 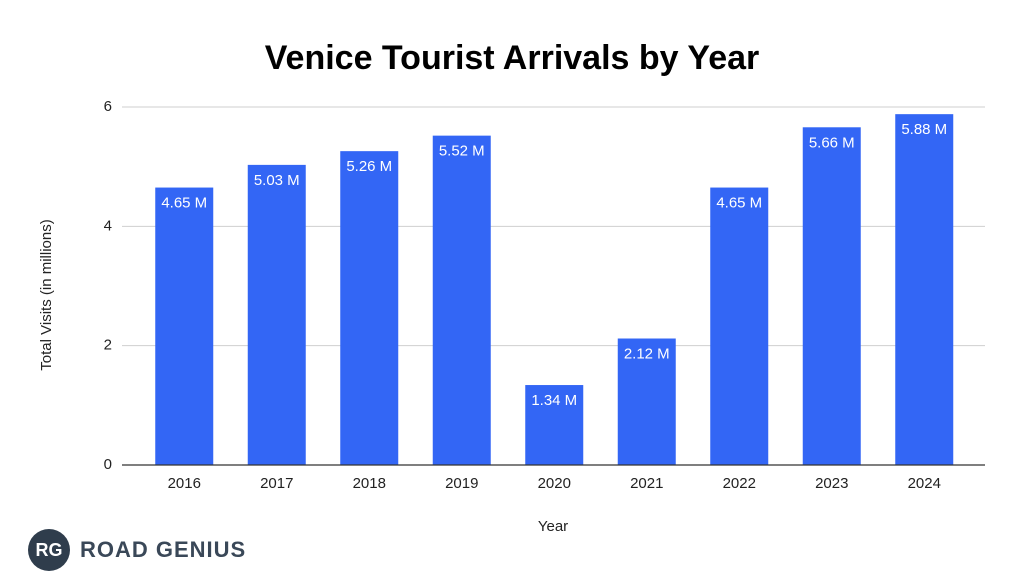 I want to click on y-axis-label: Total Visits (in millions), so click(x=46, y=294).